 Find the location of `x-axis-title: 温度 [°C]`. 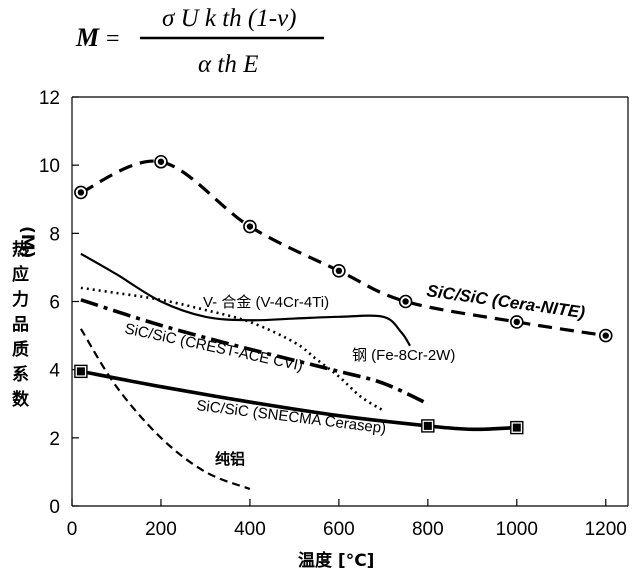

x-axis-title: 温度 [°C] is located at coordinates (336, 560).